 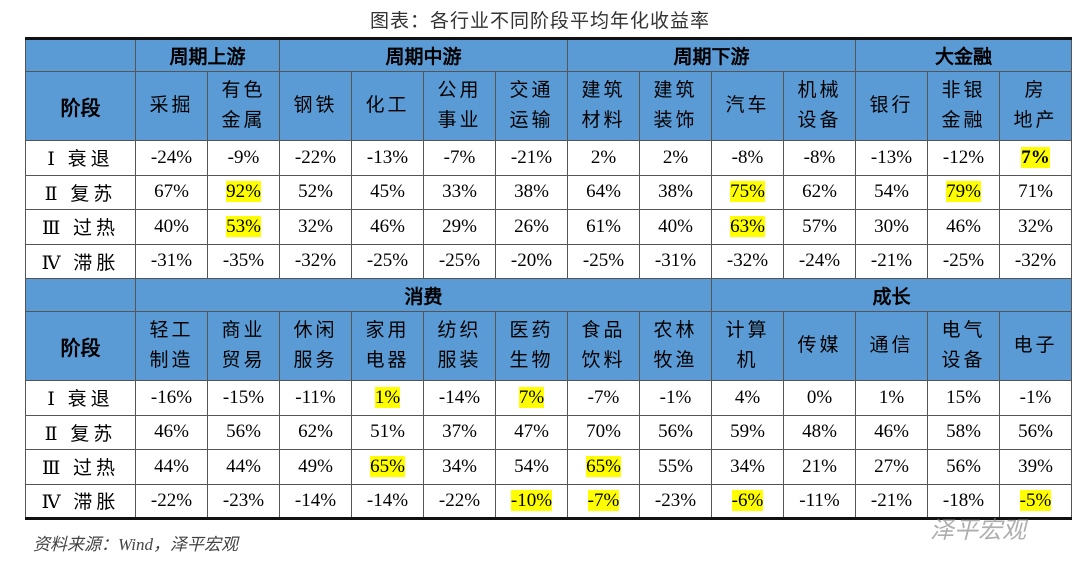 I want to click on column-header-line: 饮料, so click(x=603, y=360).